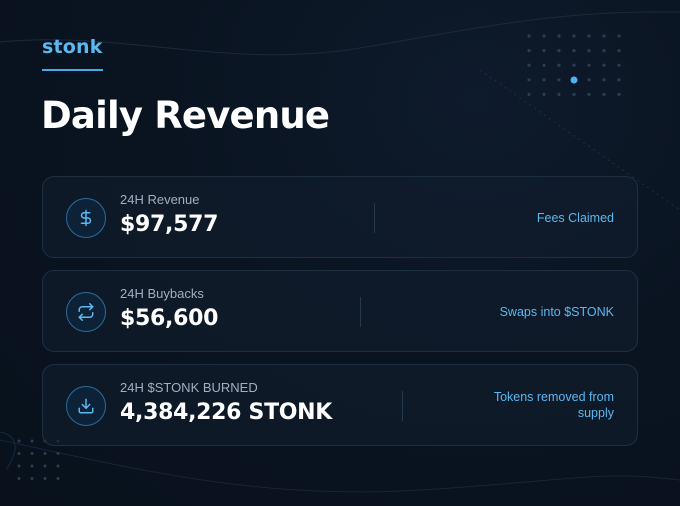 This screenshot has height=506, width=680. What do you see at coordinates (162, 293) in the screenshot?
I see `card-label: 24H Buybacks` at bounding box center [162, 293].